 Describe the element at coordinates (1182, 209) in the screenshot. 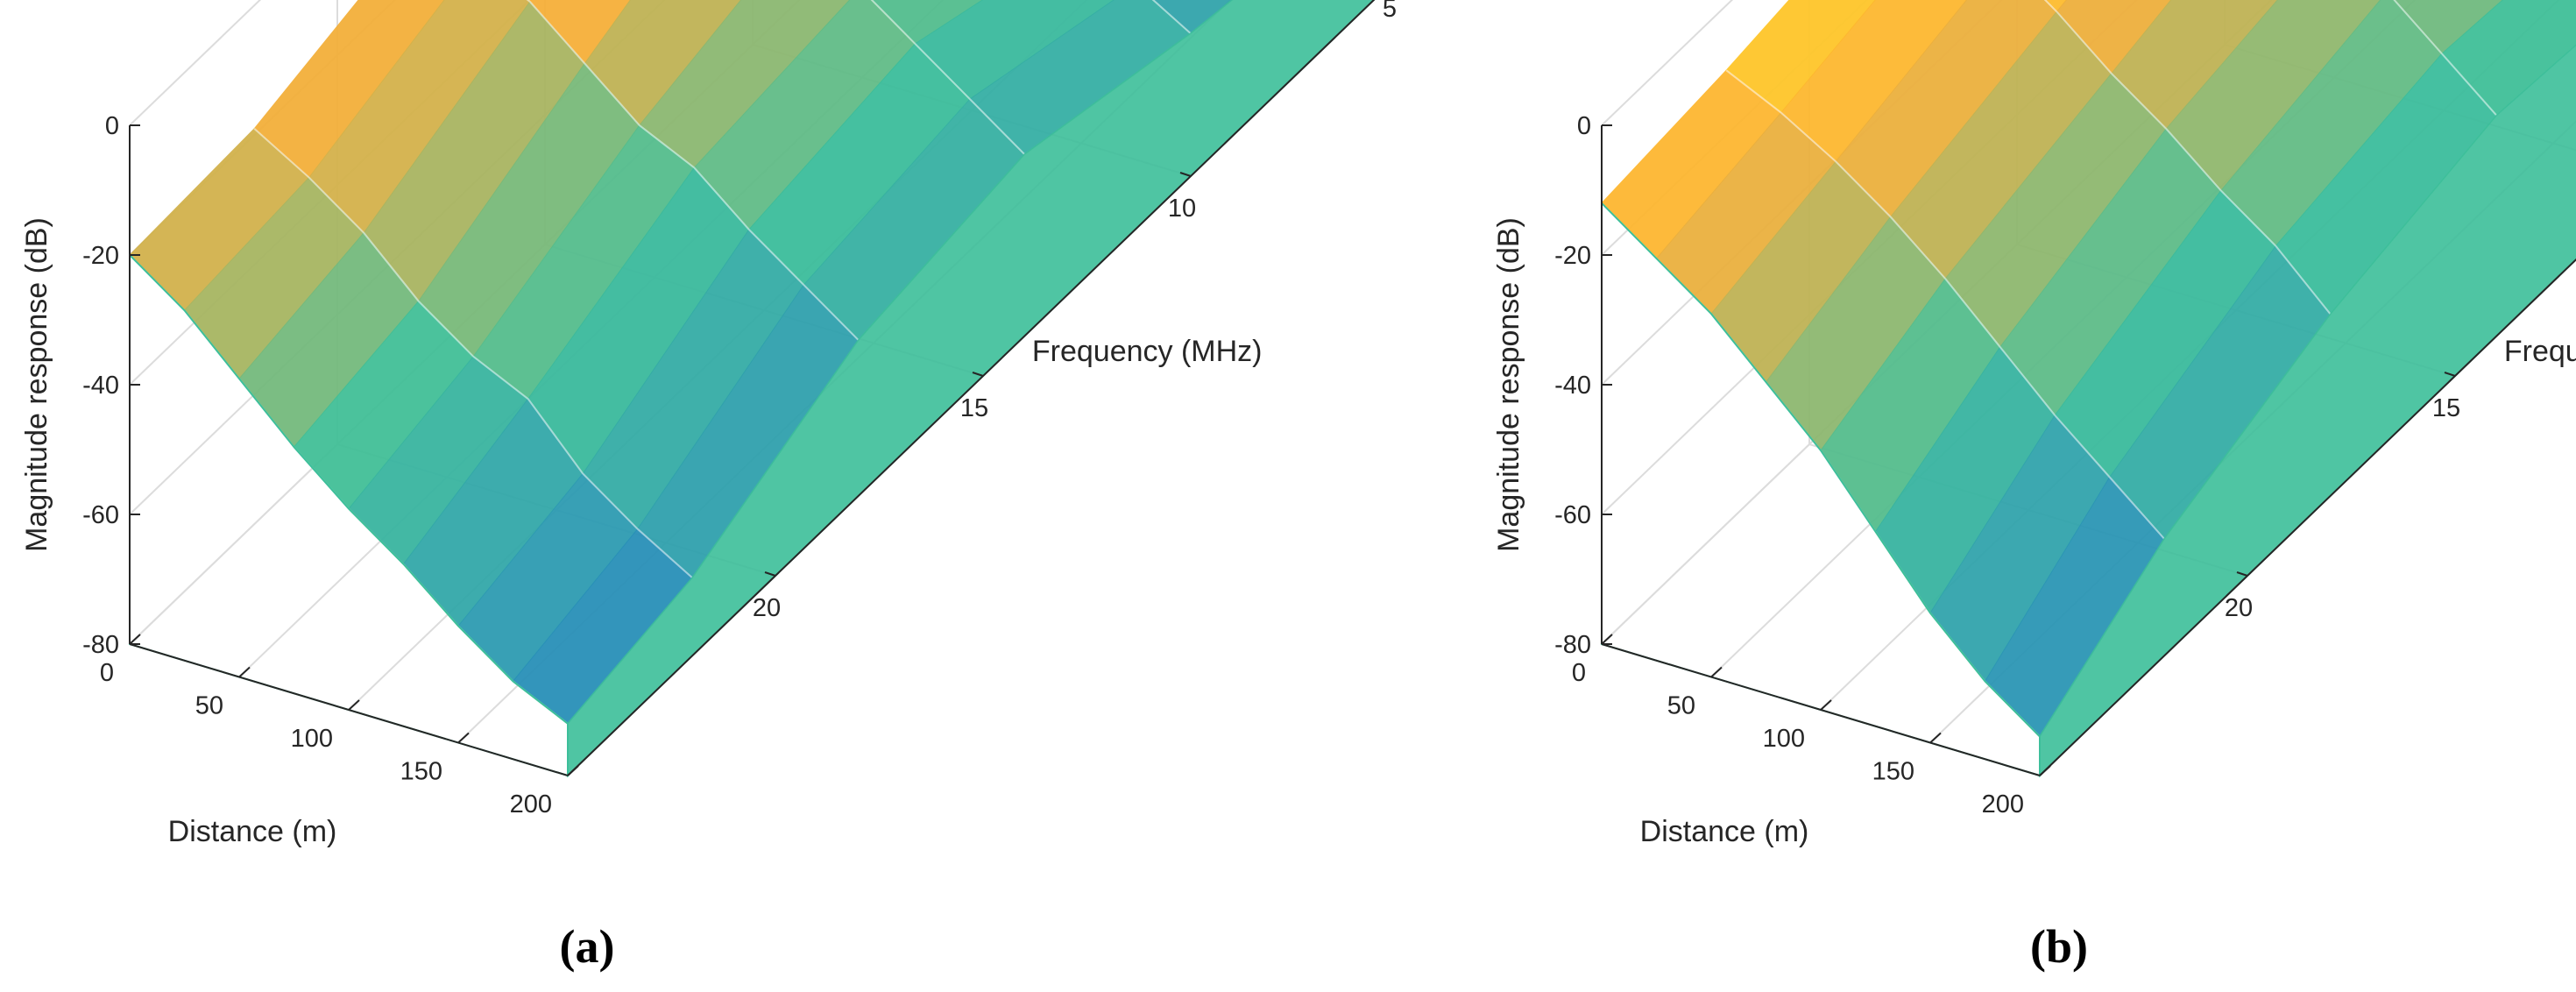

I see `frequency-tick-label: 10` at that location.